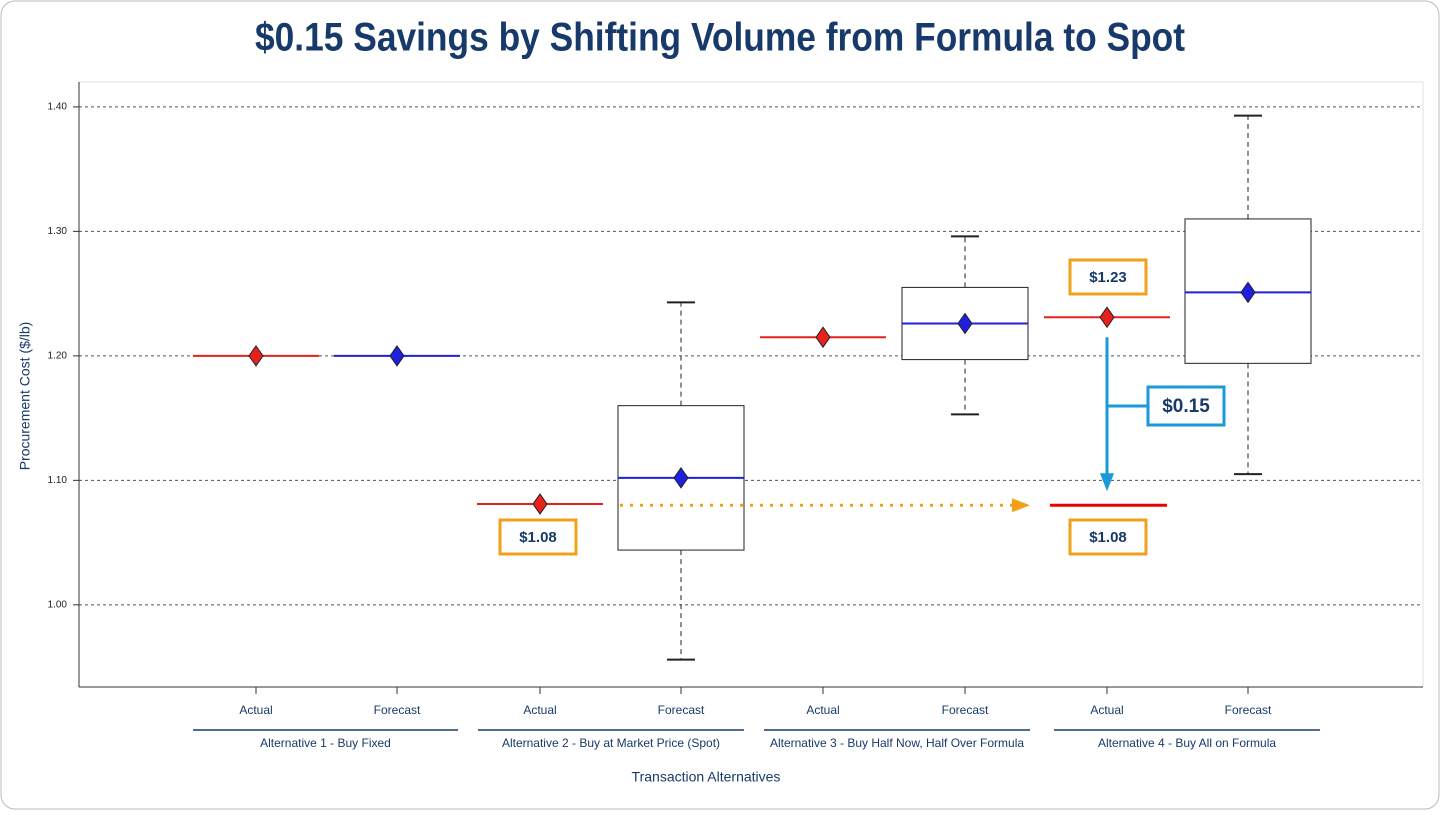  I want to click on callout-label: $0.15, so click(1186, 406).